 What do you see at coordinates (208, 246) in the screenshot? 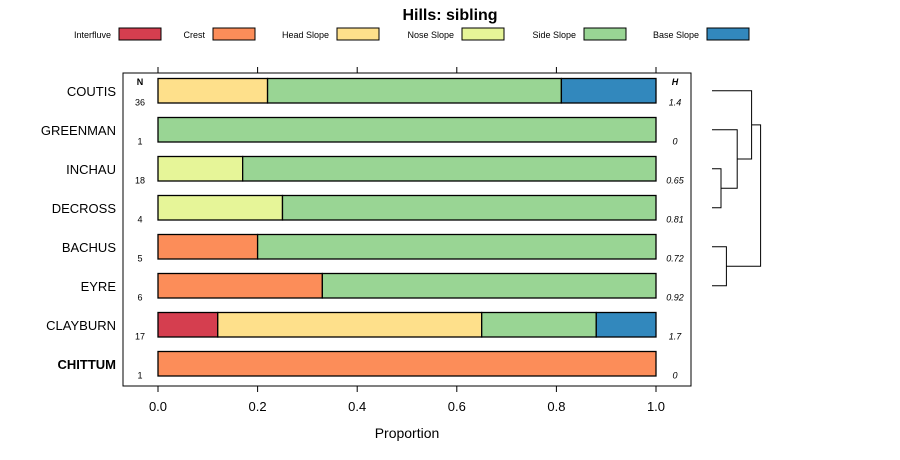
I see `bar-bachus-crest` at bounding box center [208, 246].